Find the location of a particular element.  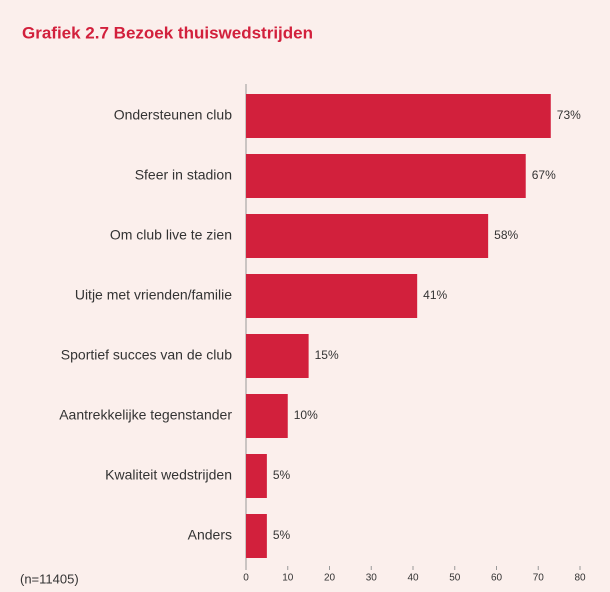

y-tick-label: Aantrekkelijke tegenstander is located at coordinates (145, 415).